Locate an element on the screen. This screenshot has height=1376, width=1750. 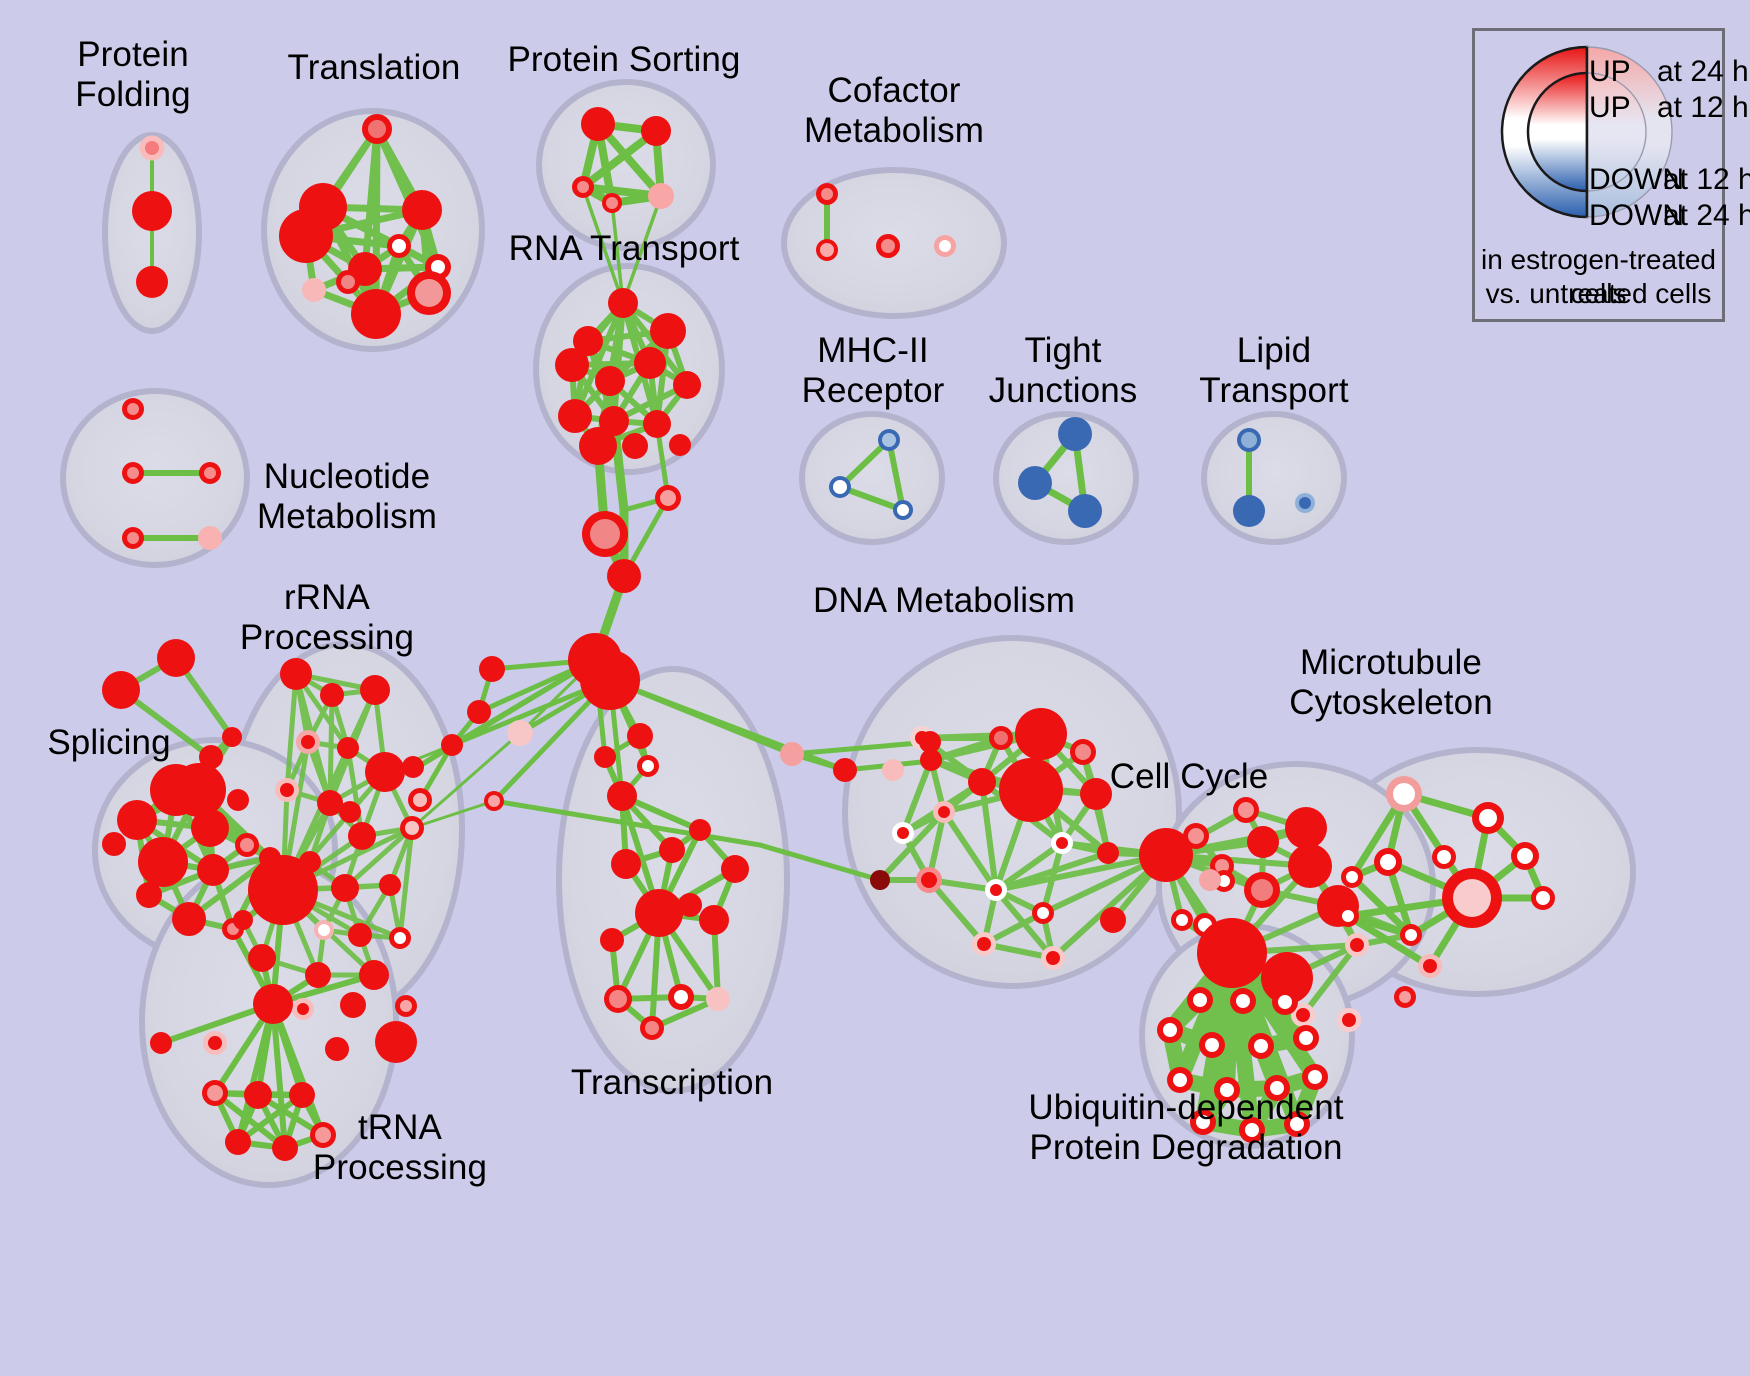
cluster-label-cell-cycle: Cell Cycle is located at coordinates (1189, 776).